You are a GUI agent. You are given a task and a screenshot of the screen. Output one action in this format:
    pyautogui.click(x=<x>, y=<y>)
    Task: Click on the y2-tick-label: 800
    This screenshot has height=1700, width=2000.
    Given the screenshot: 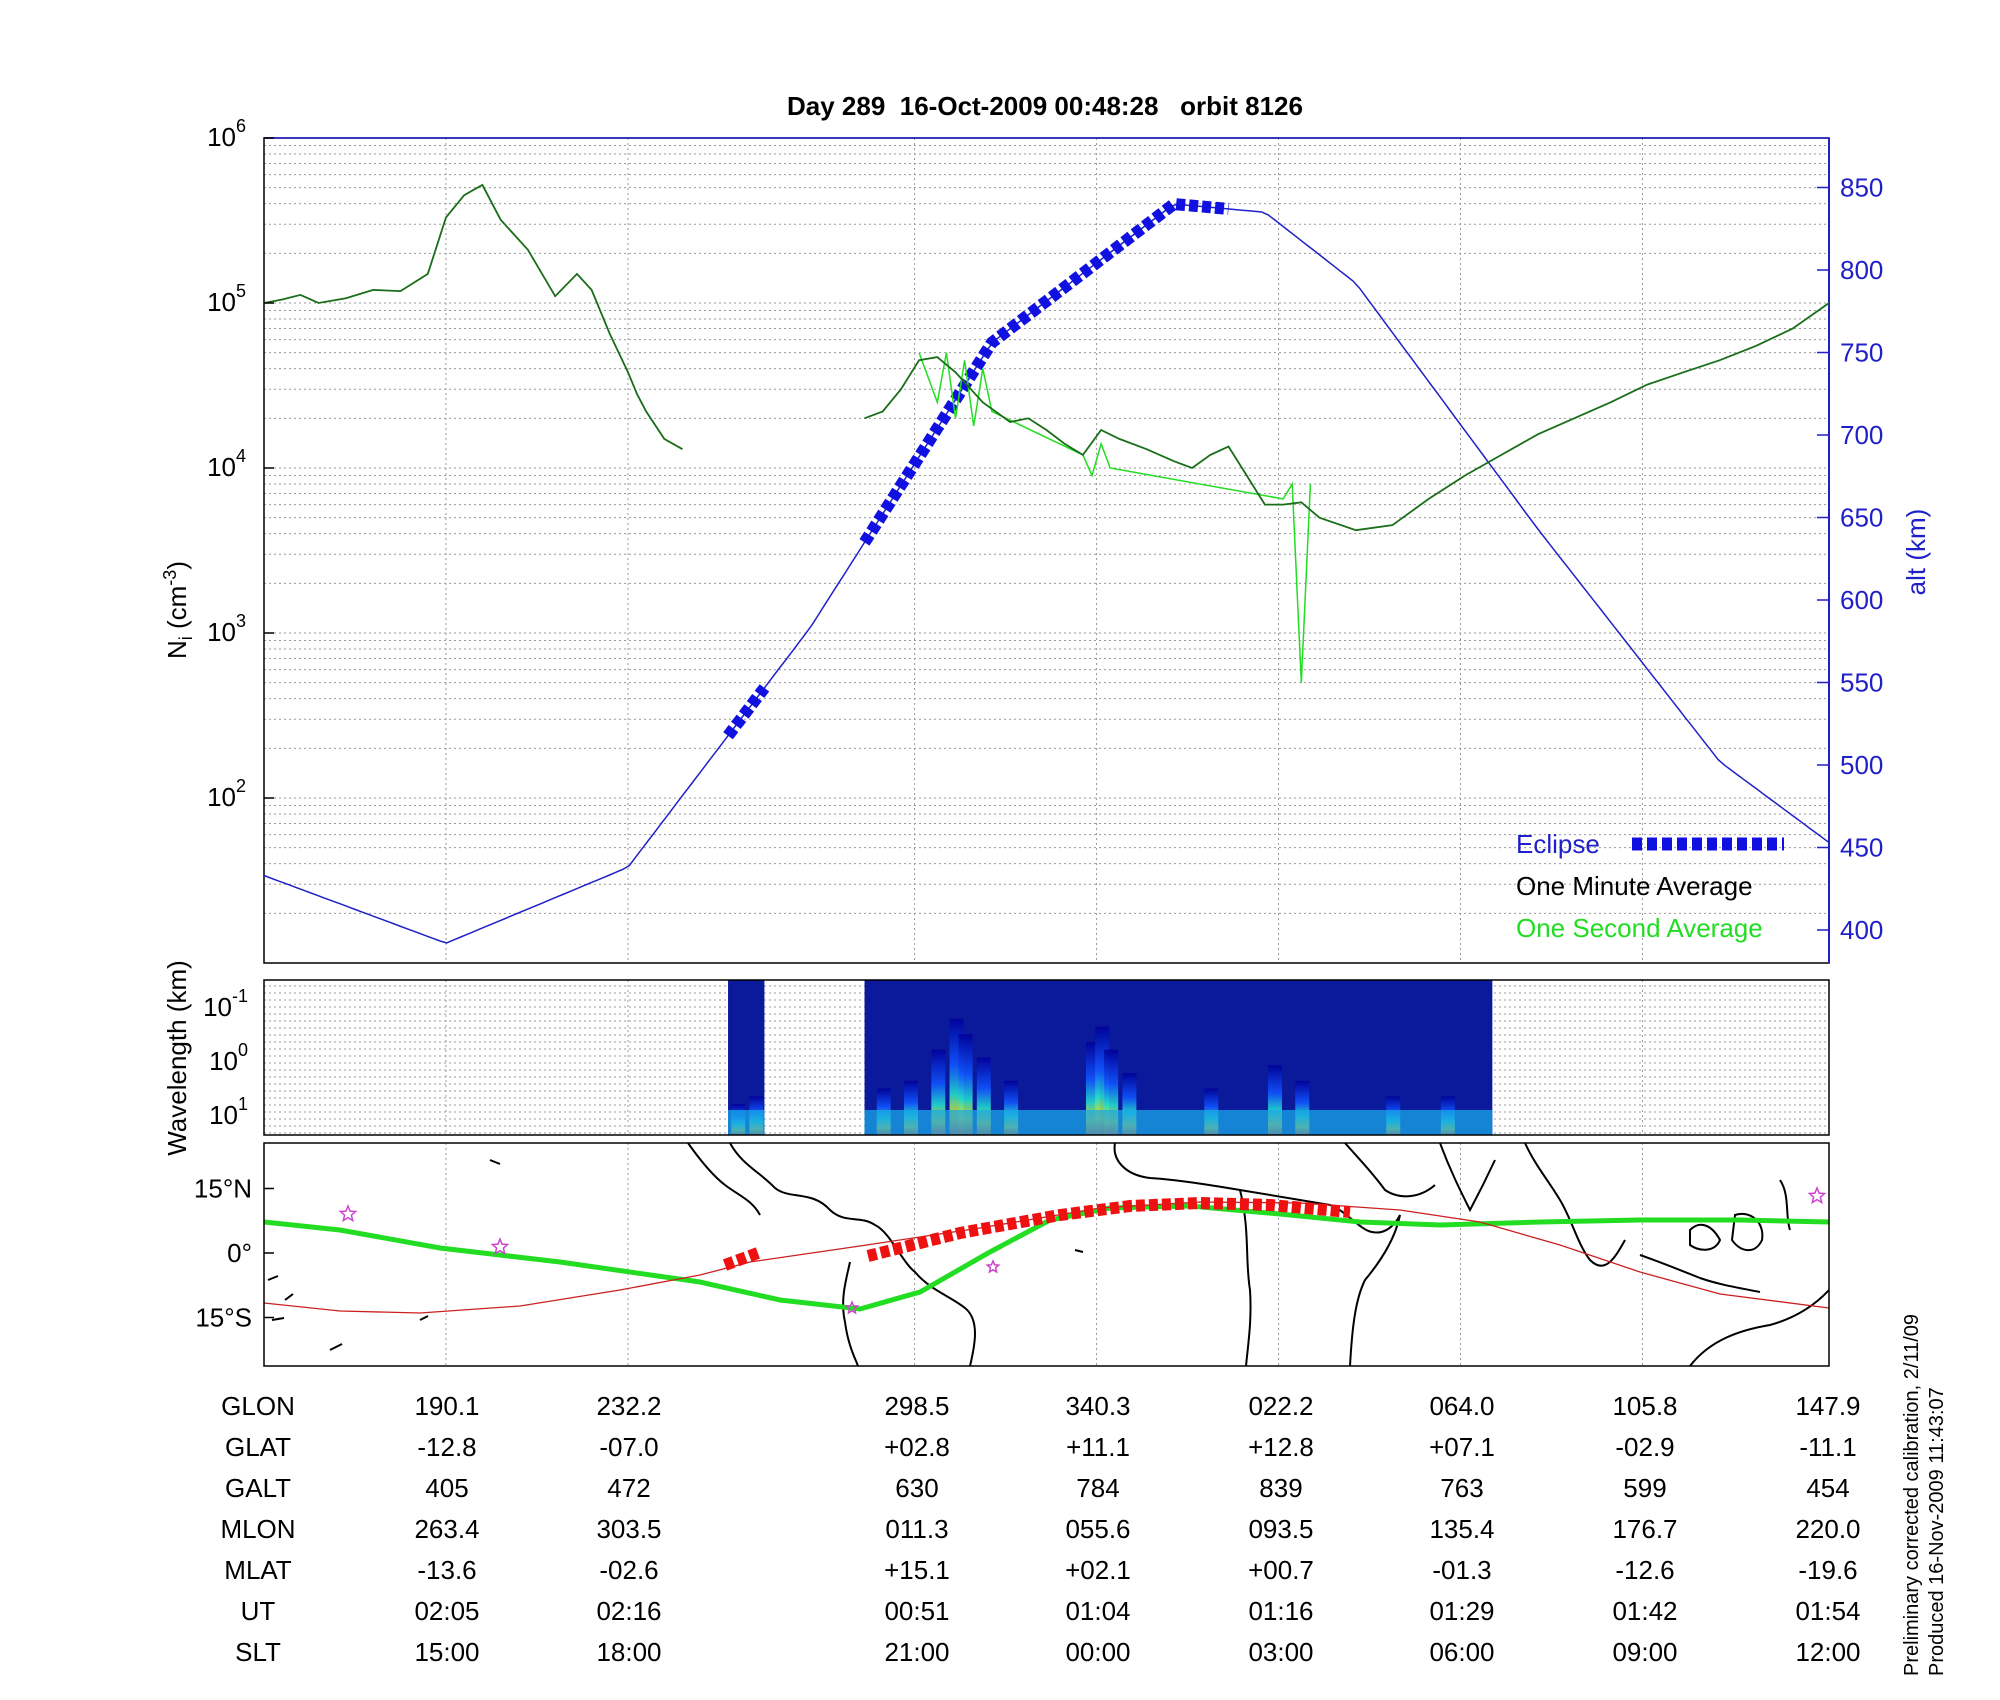 What is the action you would take?
    pyautogui.click(x=1861, y=270)
    